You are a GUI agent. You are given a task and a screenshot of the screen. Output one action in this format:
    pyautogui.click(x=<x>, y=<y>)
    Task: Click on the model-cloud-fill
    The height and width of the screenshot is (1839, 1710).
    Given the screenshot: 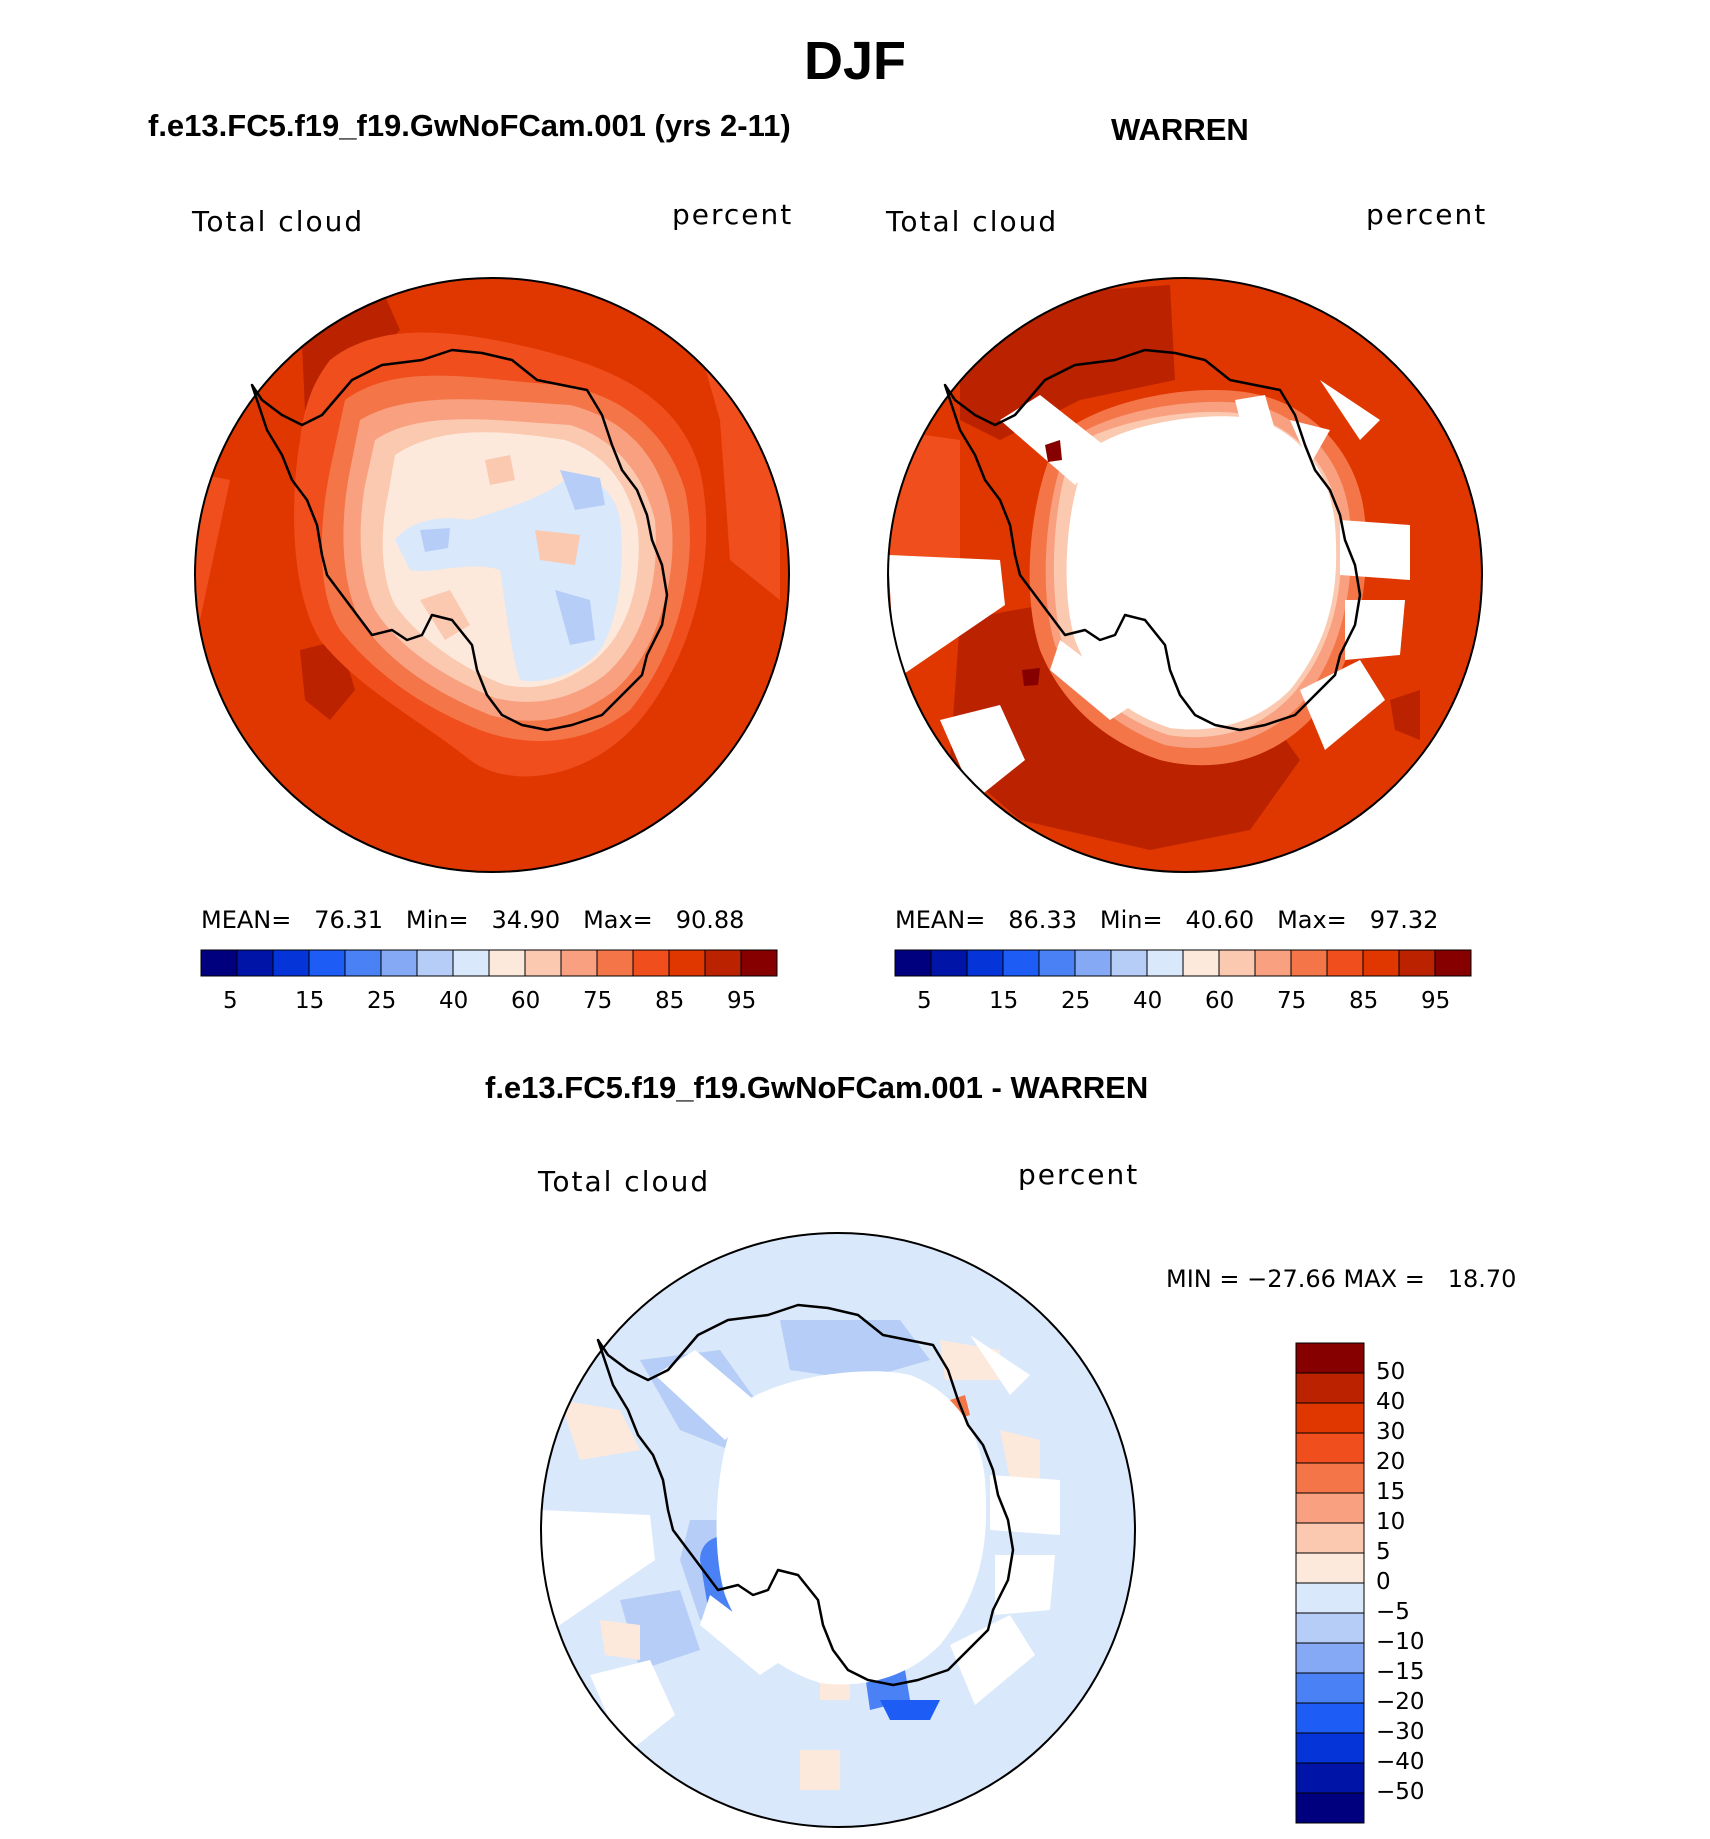 What is the action you would take?
    pyautogui.click(x=492, y=575)
    